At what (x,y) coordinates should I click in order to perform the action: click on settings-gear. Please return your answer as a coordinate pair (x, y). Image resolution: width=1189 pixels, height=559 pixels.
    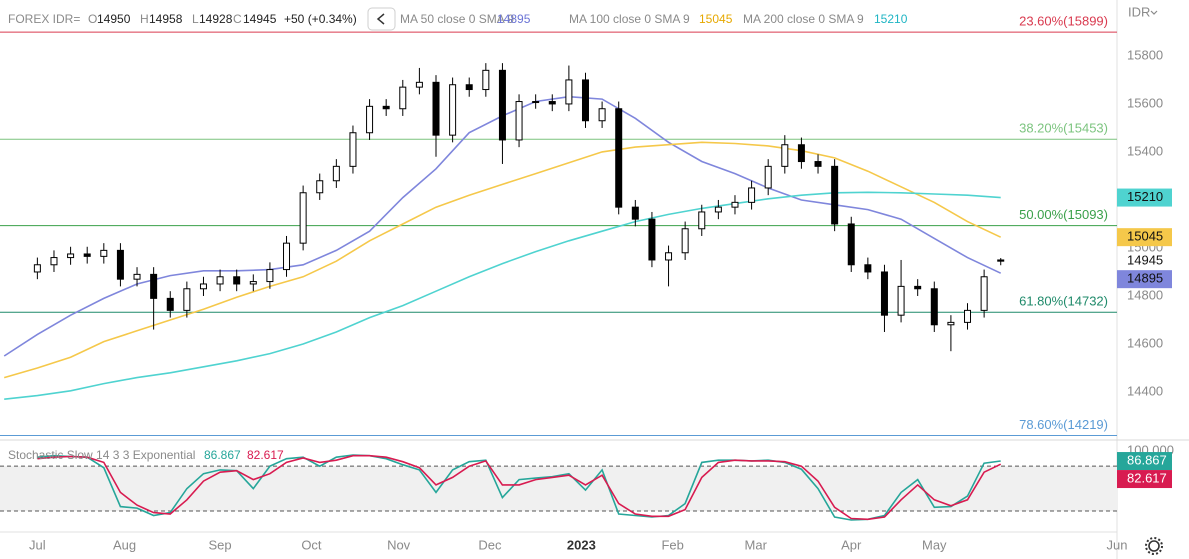
    Looking at the image, I should click on (1154, 546).